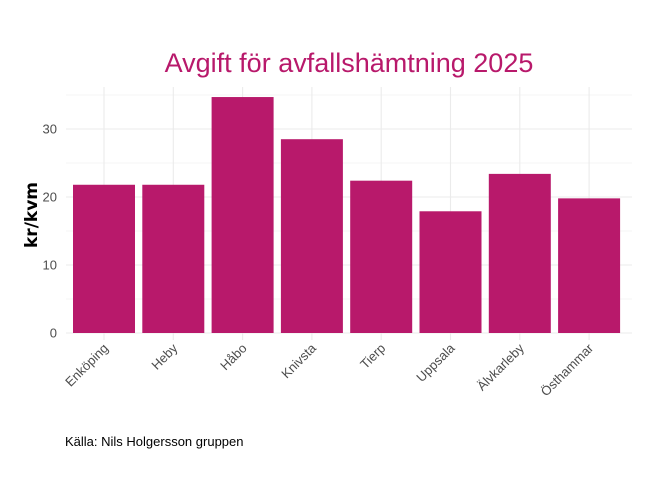  I want to click on chart-title: Avgift för avfallshämtning 2025, so click(349, 63).